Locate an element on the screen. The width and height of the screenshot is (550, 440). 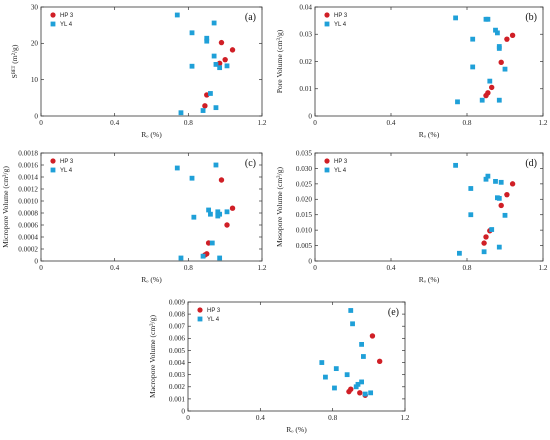
y-tick-label: 0.0006 is located at coordinates (28, 225).